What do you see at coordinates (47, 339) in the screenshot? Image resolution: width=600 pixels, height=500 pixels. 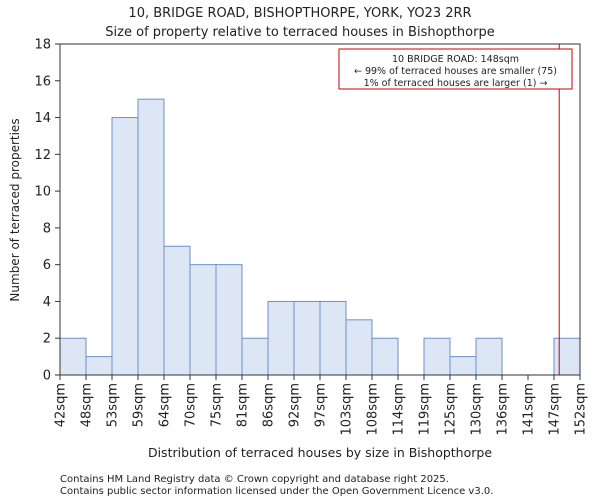 I see `y-tick-label: 2` at bounding box center [47, 339].